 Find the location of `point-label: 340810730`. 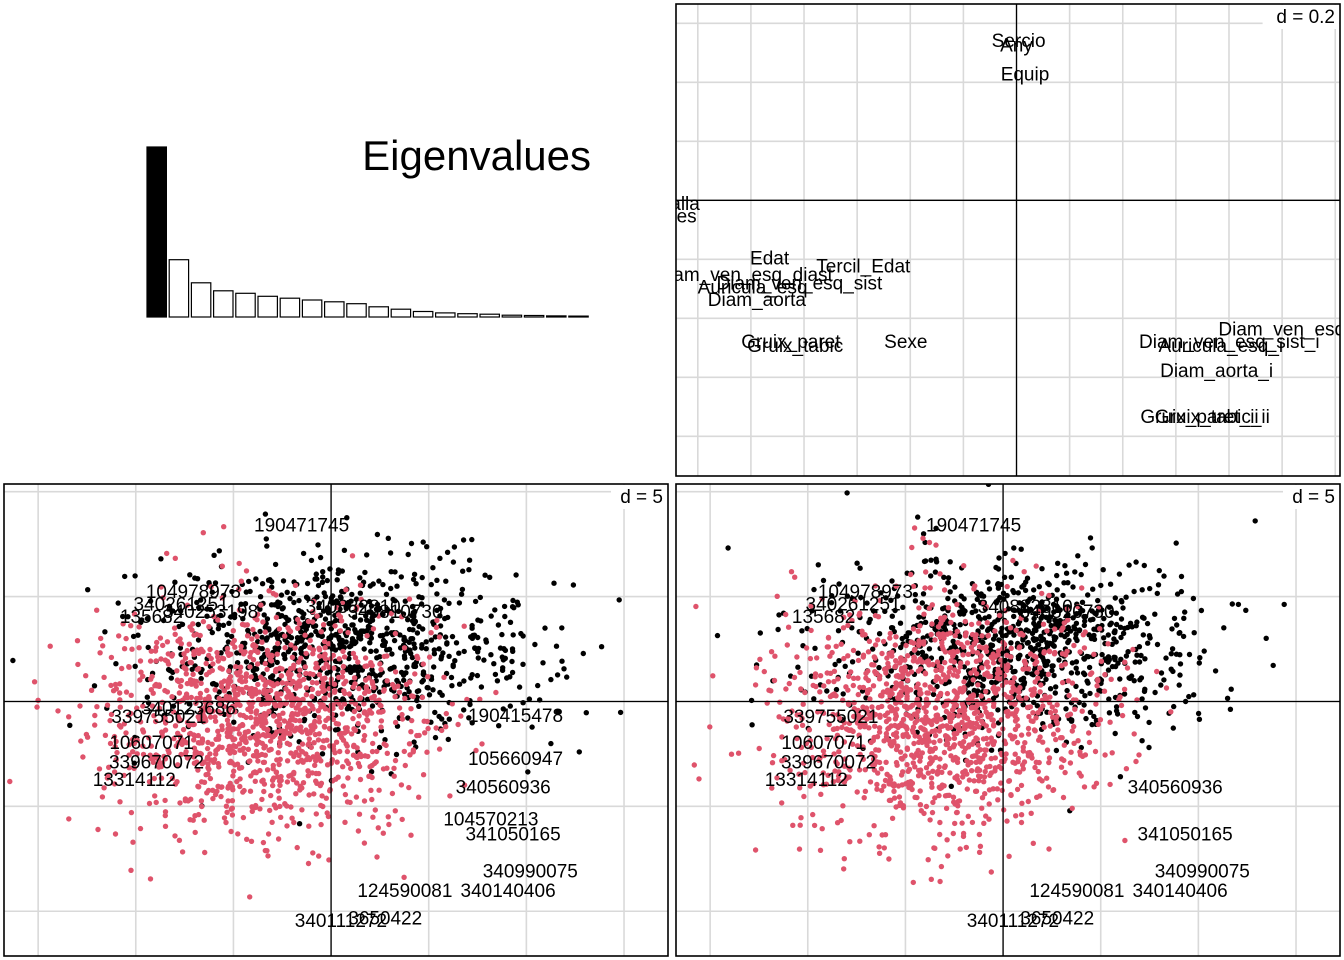

point-label: 340810730 is located at coordinates (394, 612).